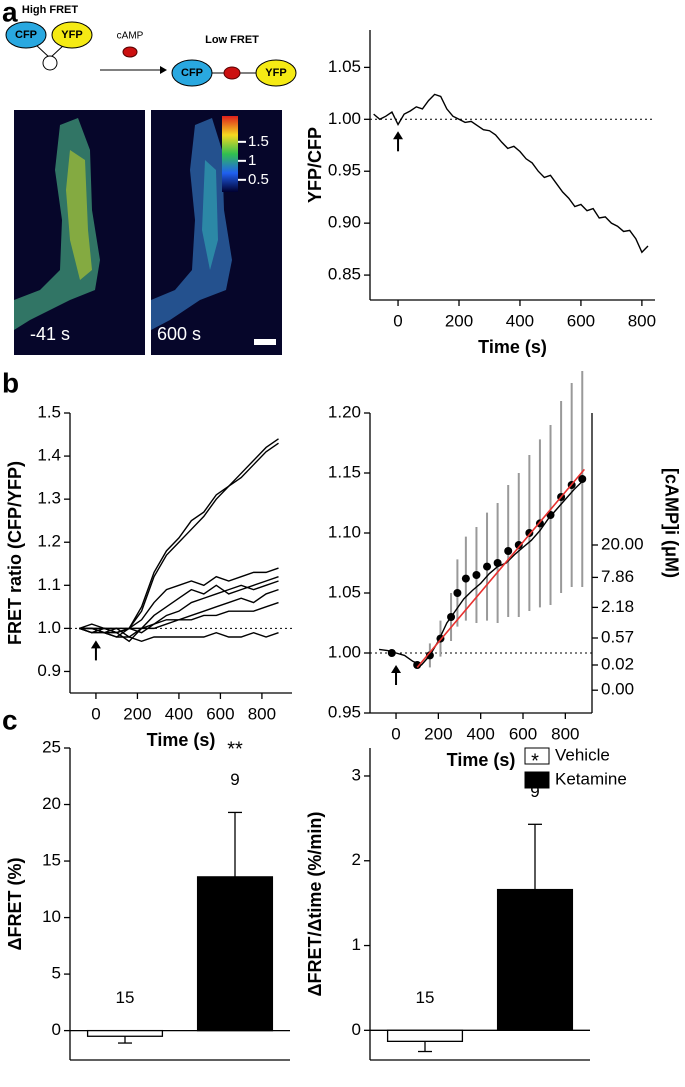 This screenshot has width=685, height=1087. What do you see at coordinates (315, 165) in the screenshot?
I see `y-axis-label: YFP/CFP` at bounding box center [315, 165].